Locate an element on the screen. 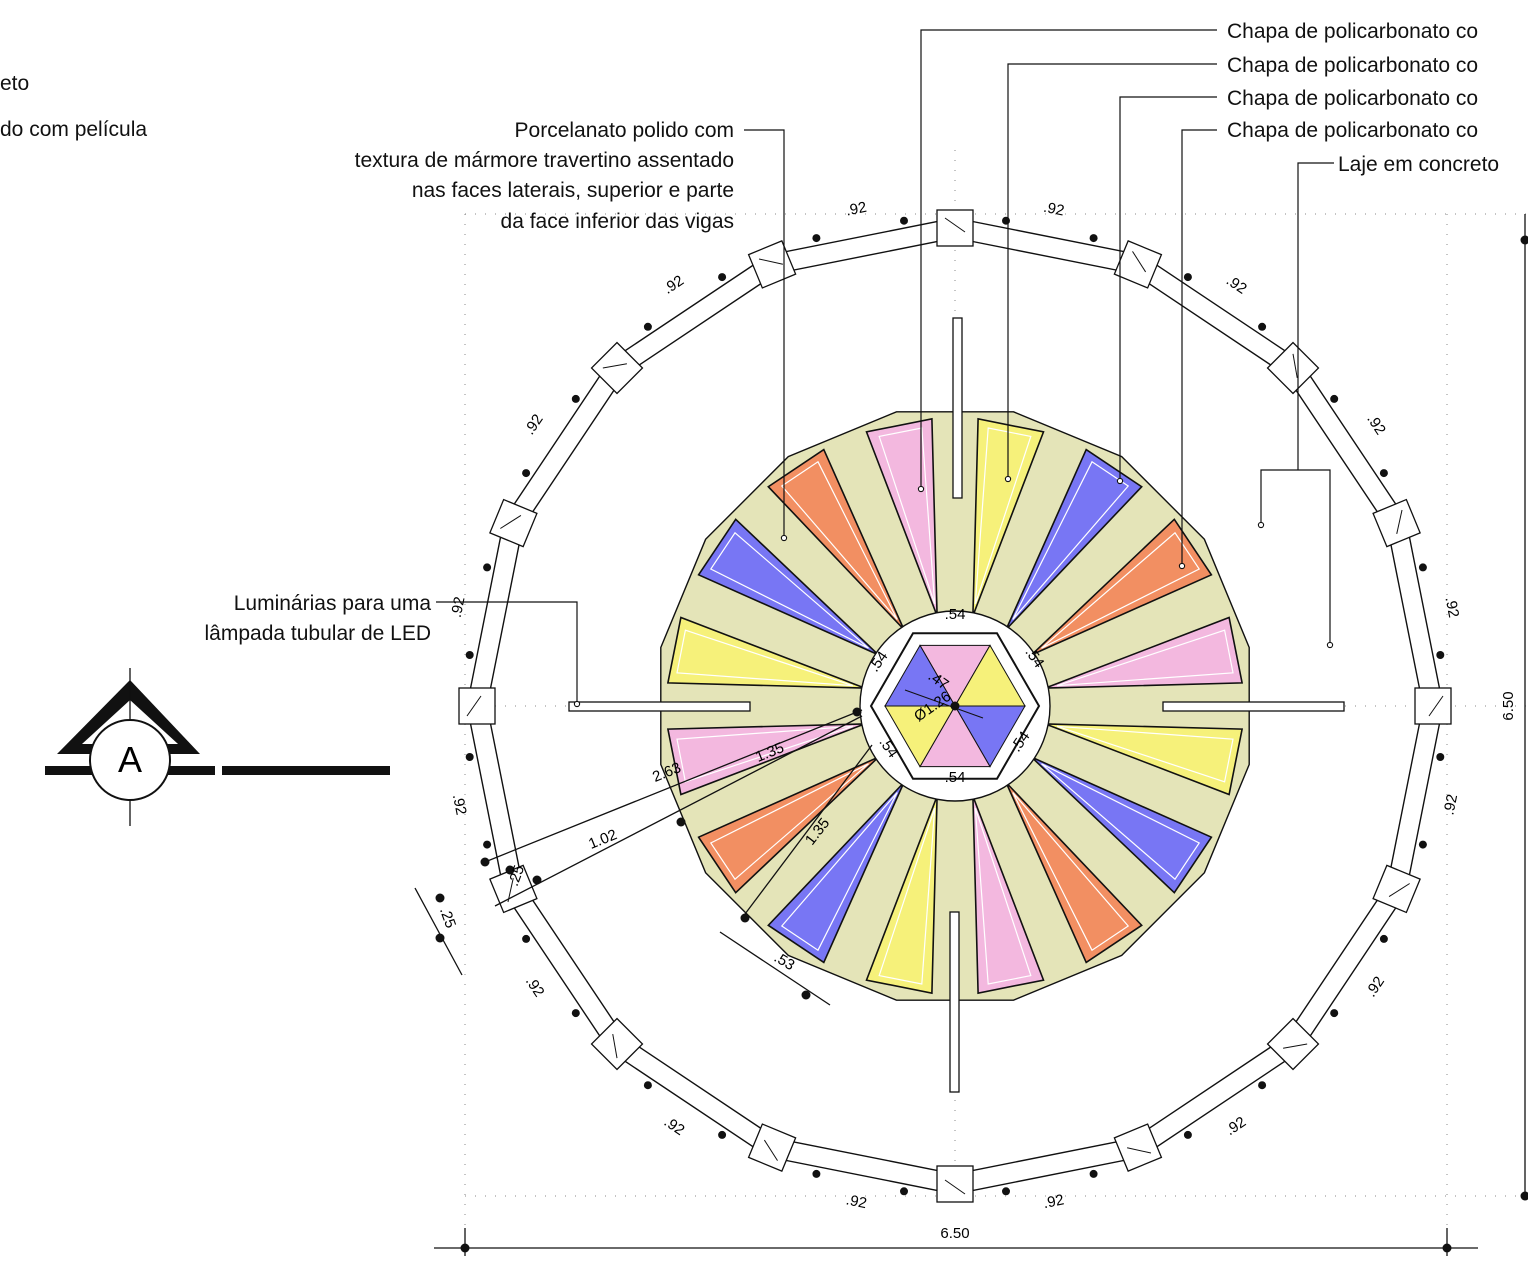 This screenshot has height=1264, width=1528. luminarias-label-1: Luminárias para uma is located at coordinates (332, 603).